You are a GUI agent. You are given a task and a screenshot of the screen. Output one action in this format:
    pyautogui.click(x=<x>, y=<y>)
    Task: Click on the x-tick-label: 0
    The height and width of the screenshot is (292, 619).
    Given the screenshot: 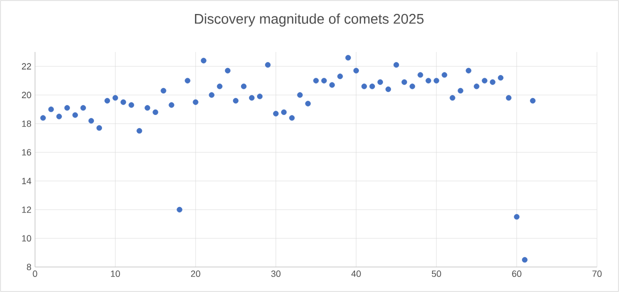 What is the action you would take?
    pyautogui.click(x=35, y=273)
    